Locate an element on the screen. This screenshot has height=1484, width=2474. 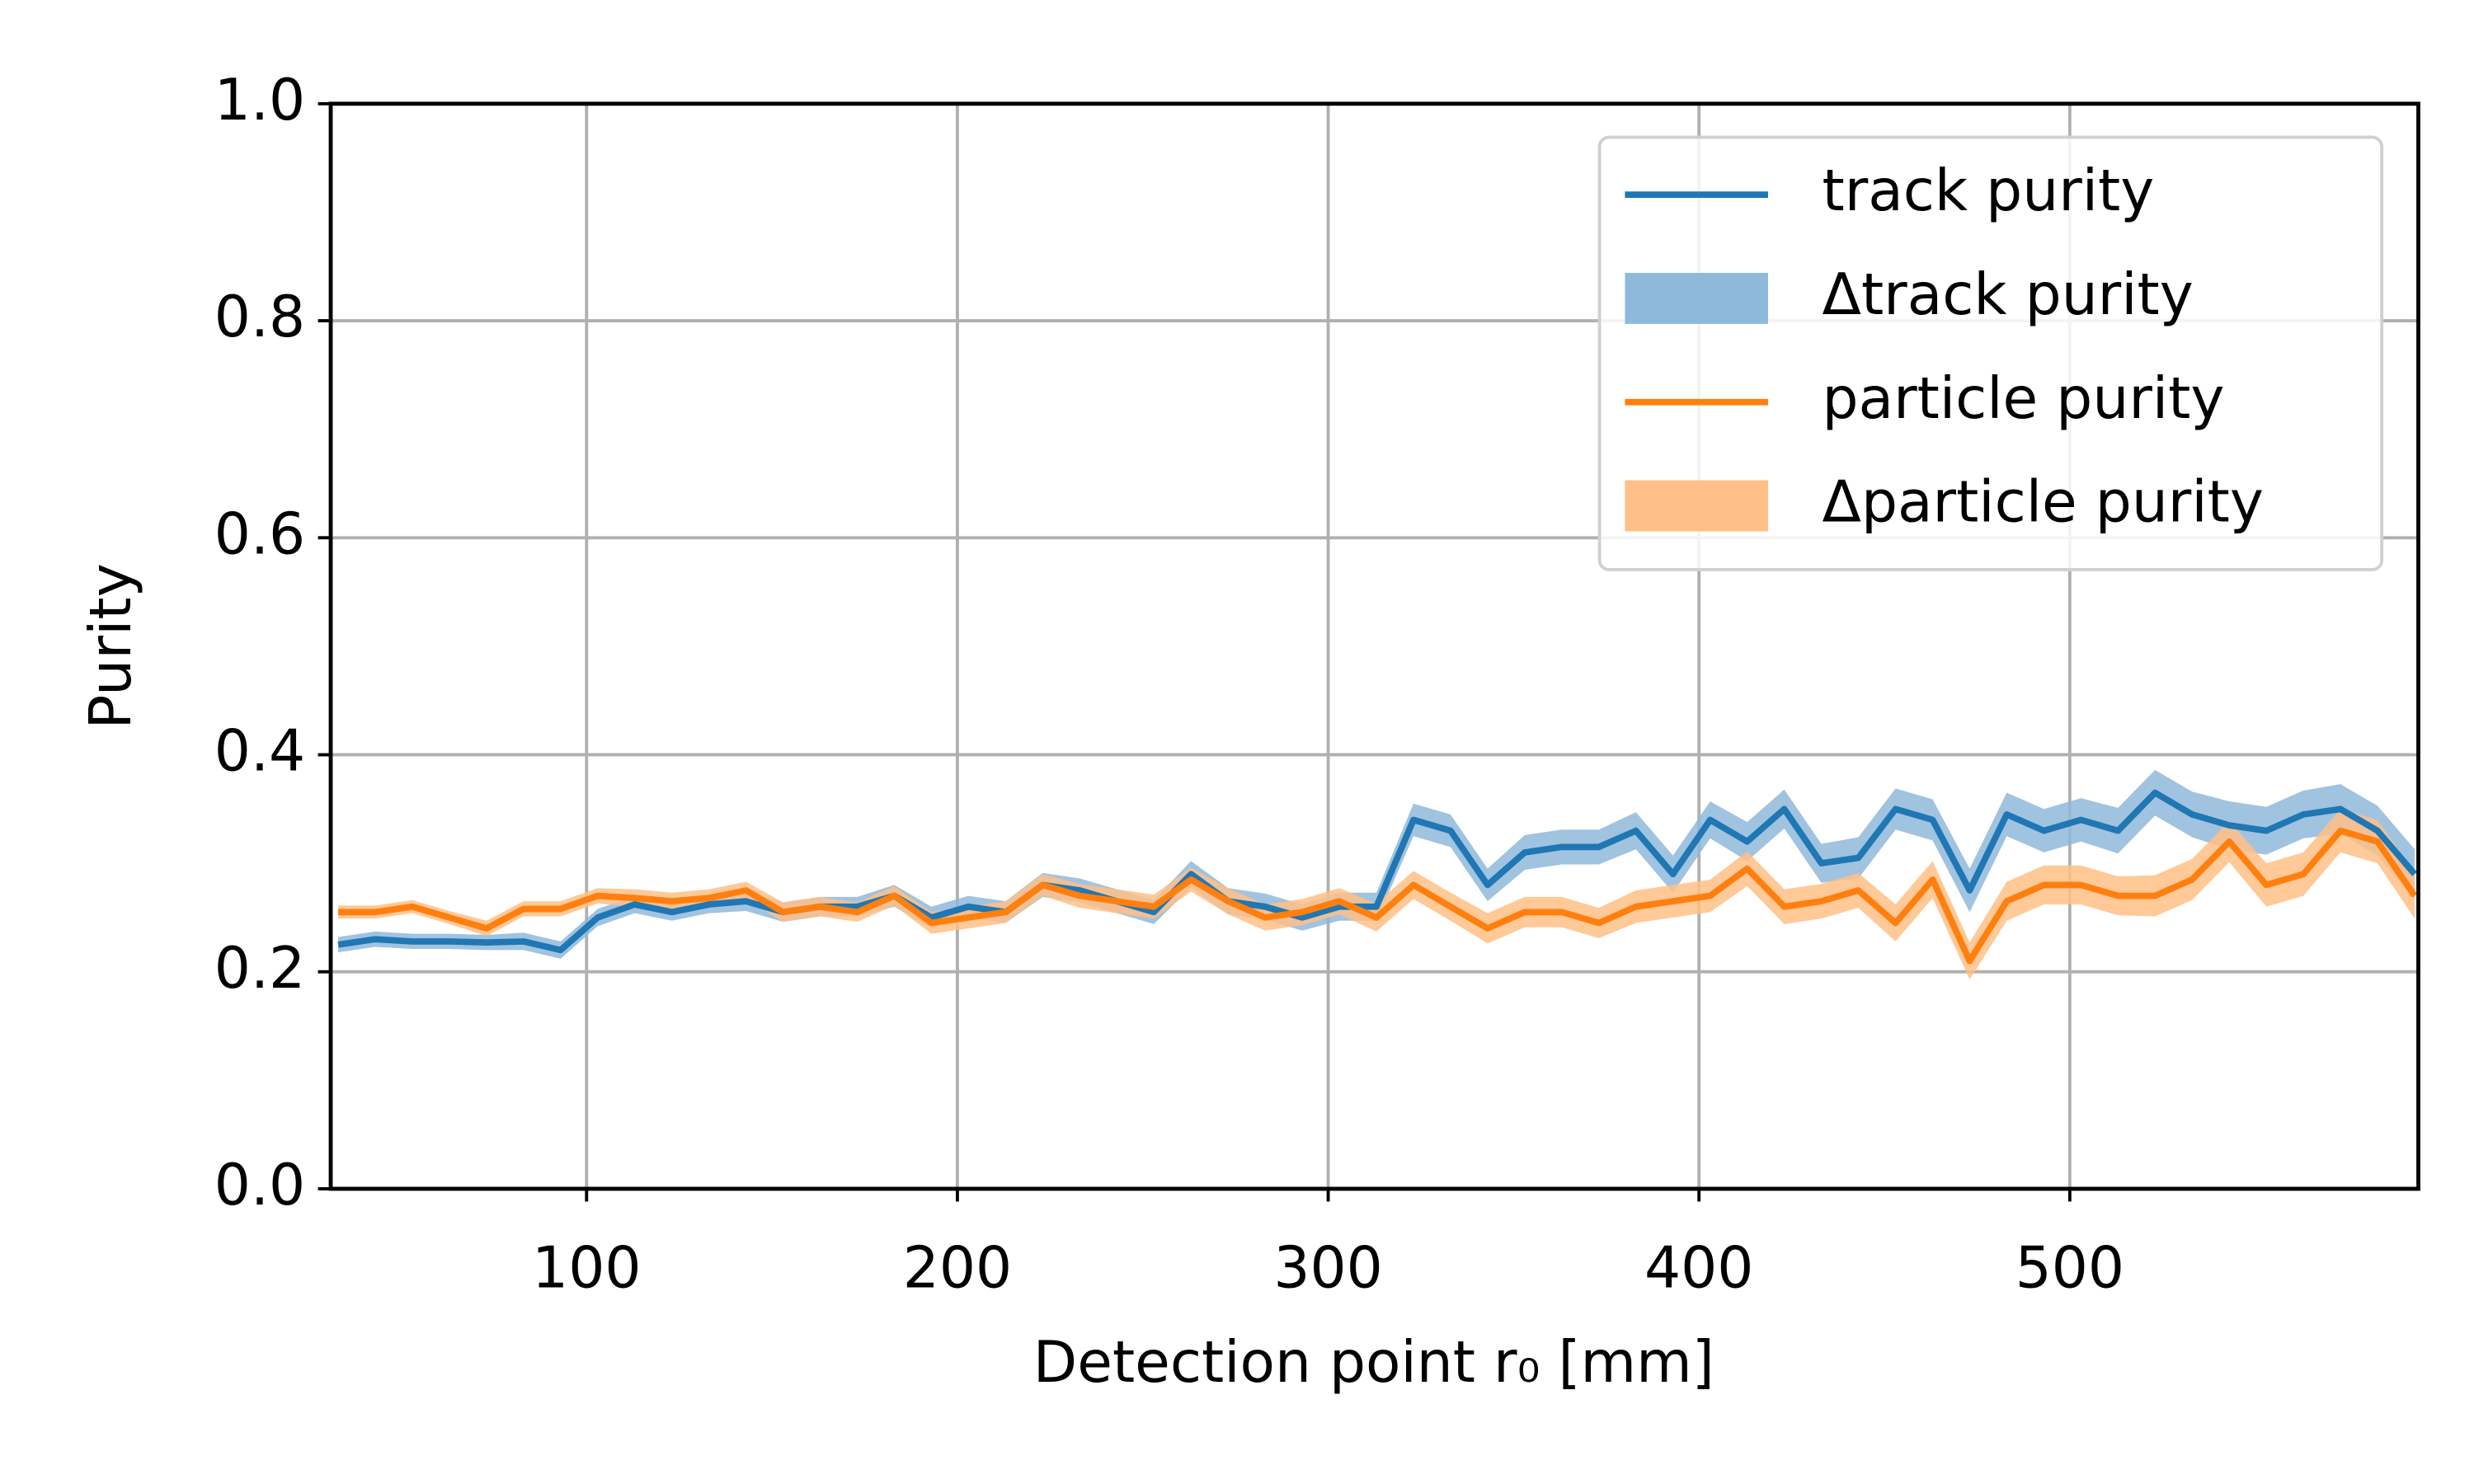
legend-box is located at coordinates (1990, 353).